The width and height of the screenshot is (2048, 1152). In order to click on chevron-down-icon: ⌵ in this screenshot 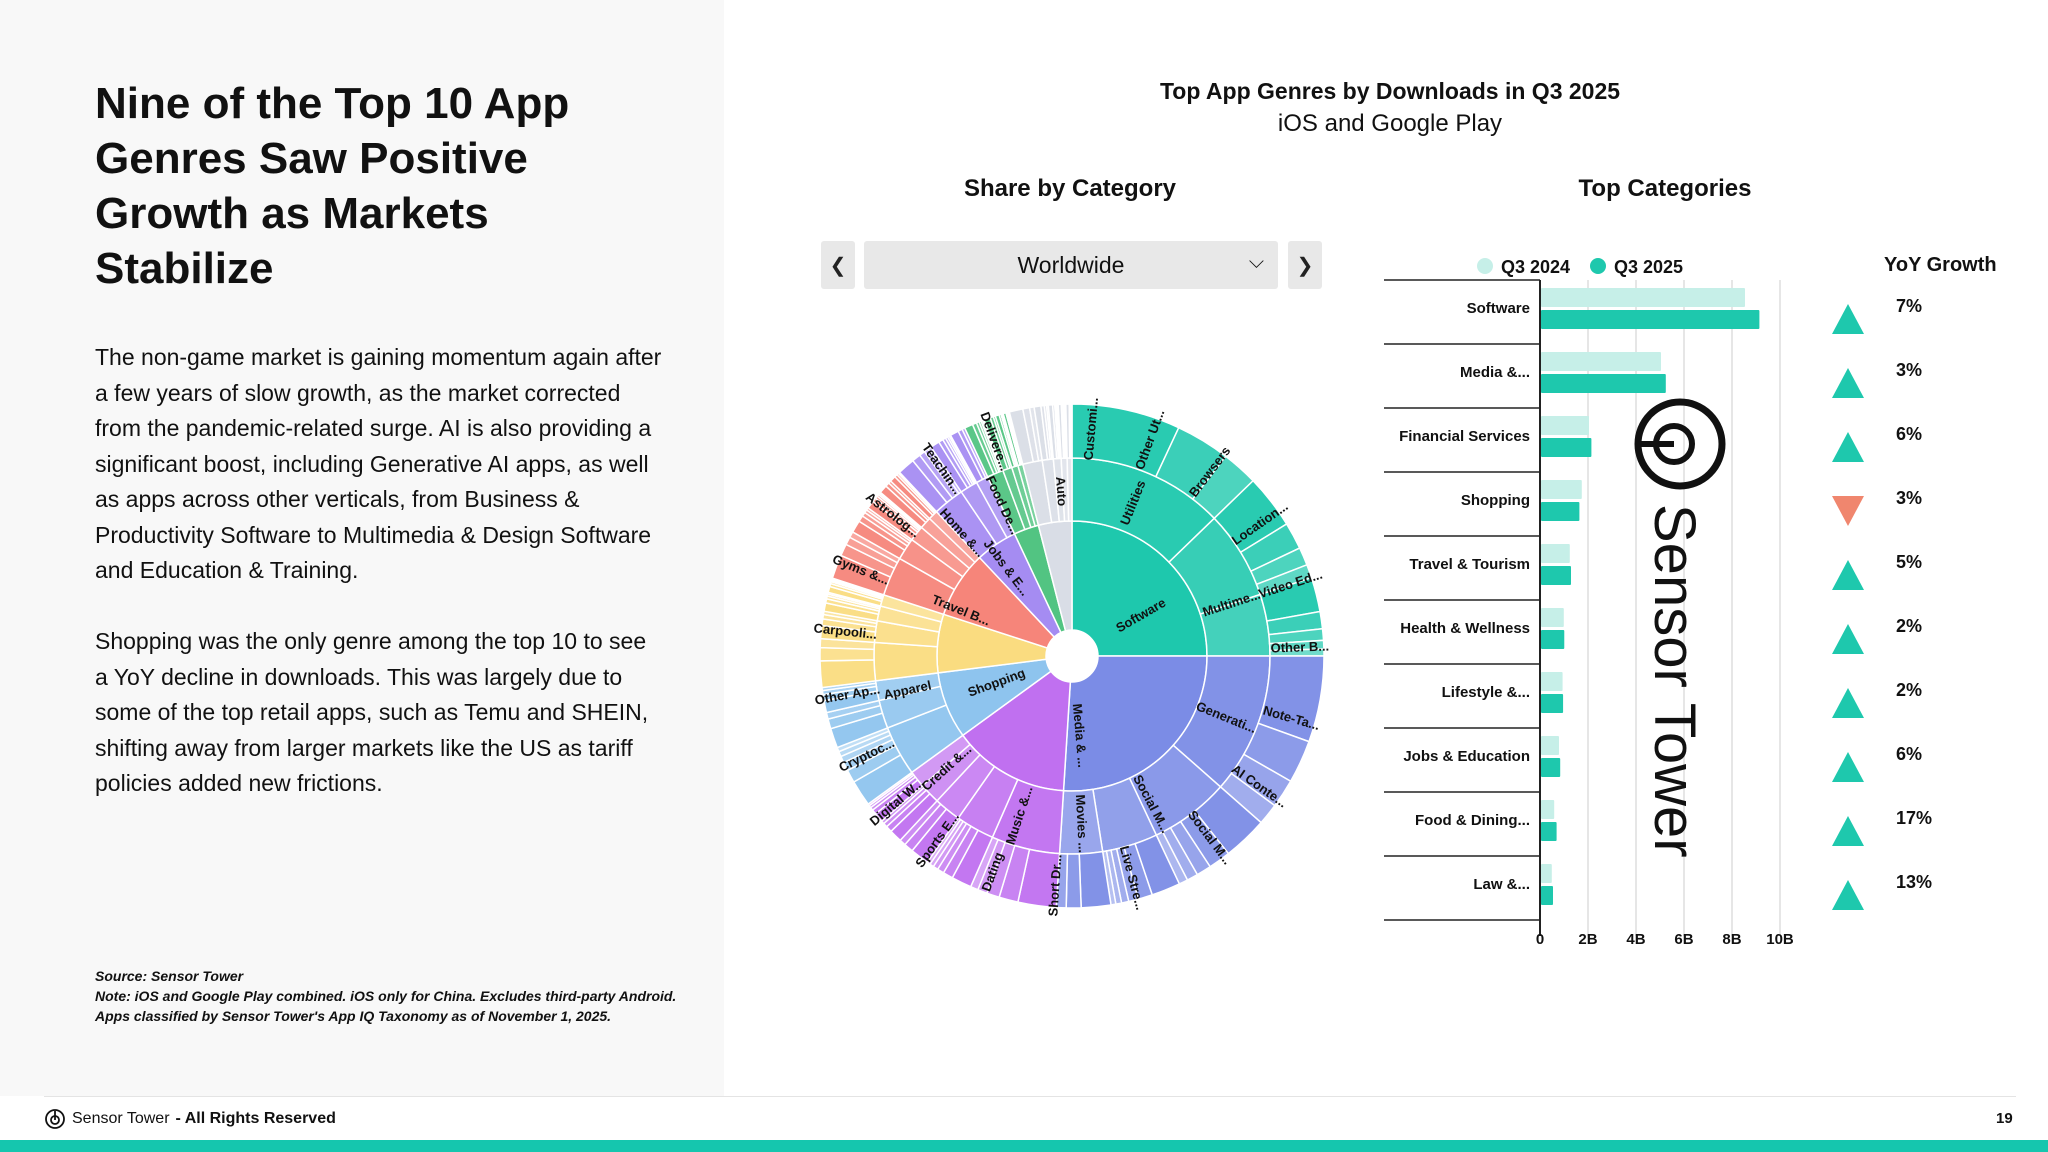, I will do `click(1256, 262)`.